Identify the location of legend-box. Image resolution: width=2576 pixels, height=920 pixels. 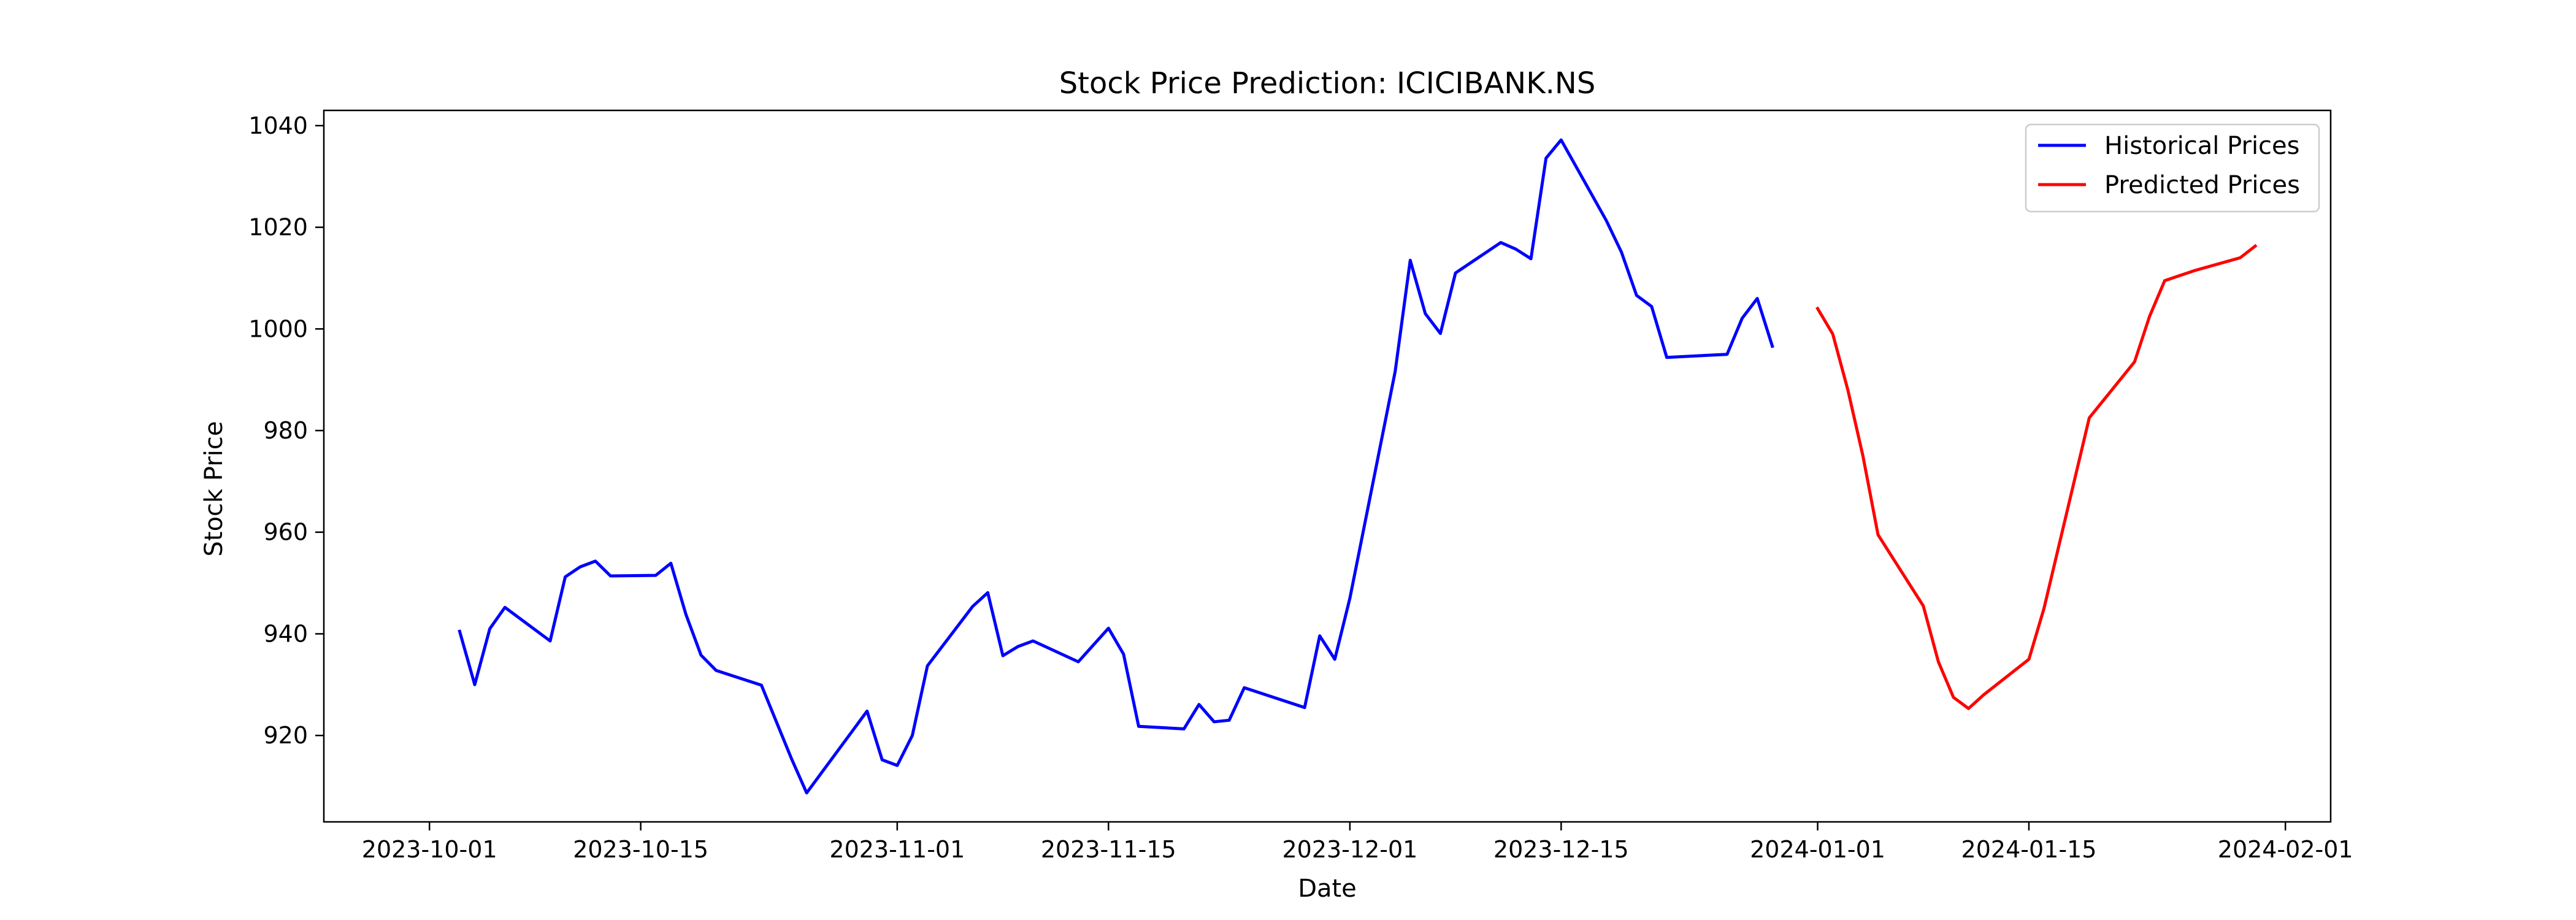
(2172, 168).